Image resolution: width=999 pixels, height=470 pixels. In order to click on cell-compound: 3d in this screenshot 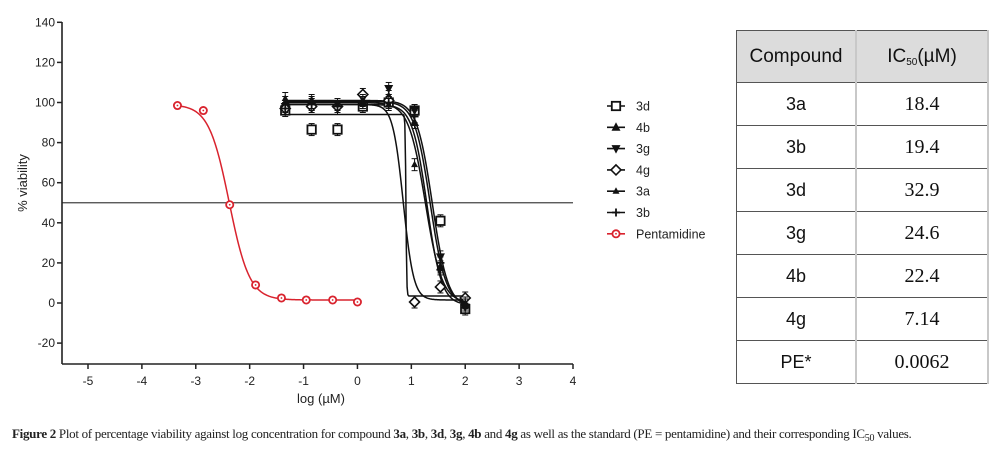, I will do `click(796, 190)`.